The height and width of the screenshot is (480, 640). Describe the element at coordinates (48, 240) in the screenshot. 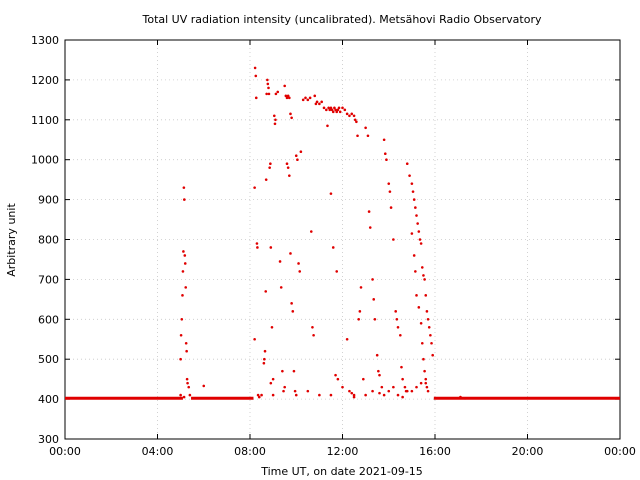

I see `y-tick-label: 800` at that location.